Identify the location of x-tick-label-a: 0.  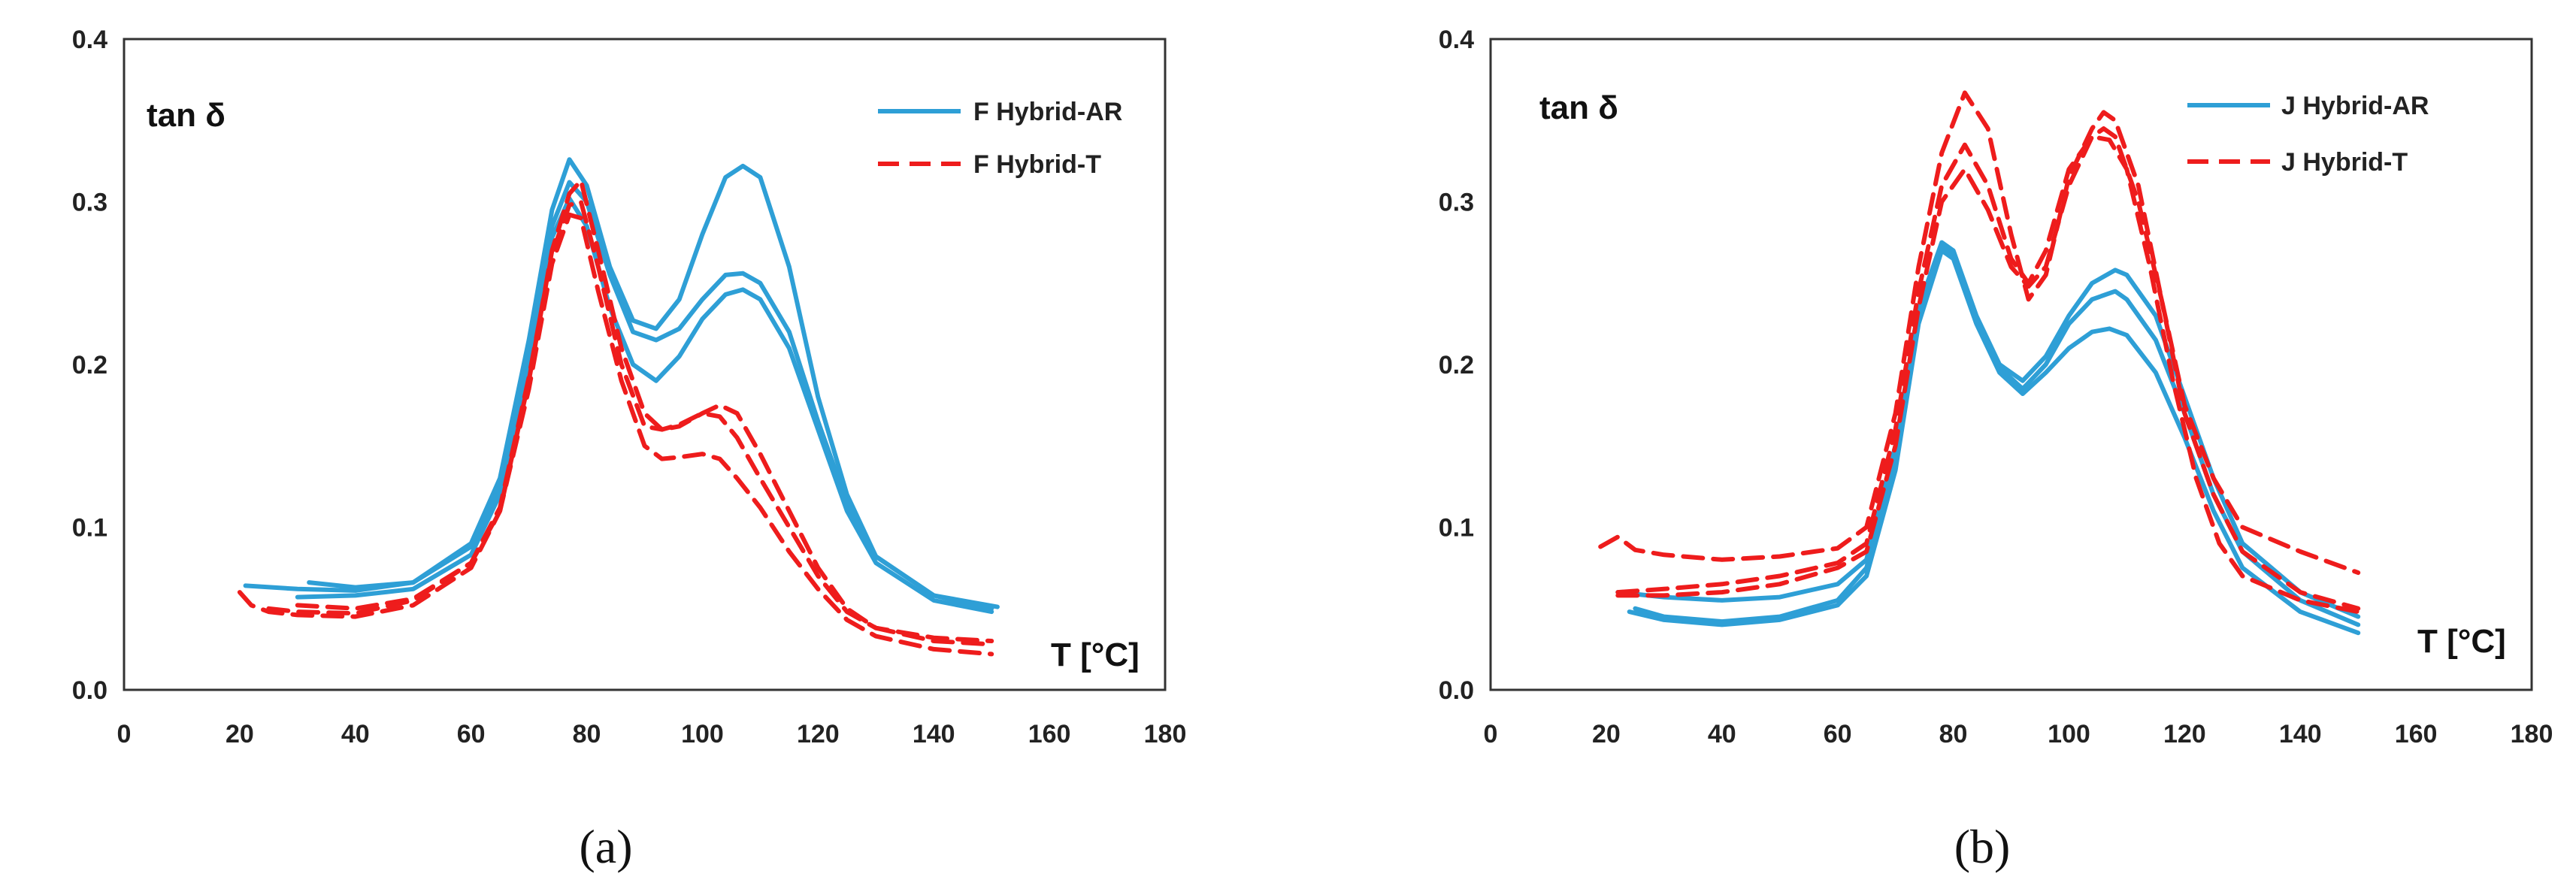
(124, 734).